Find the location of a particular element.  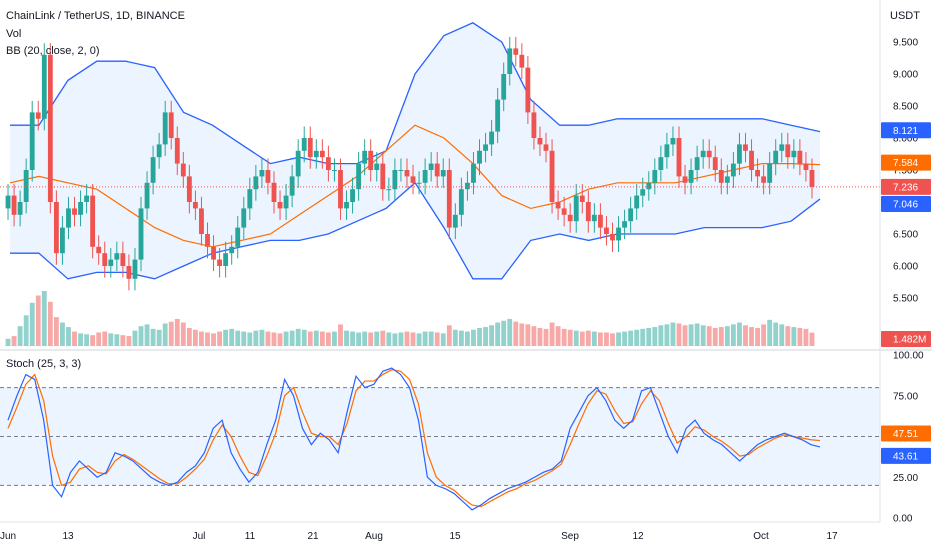

time-tick-label: 21 is located at coordinates (313, 536).